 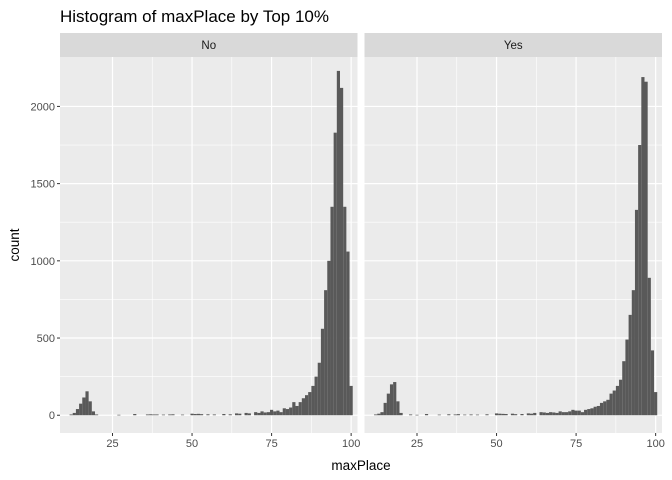 I want to click on facet-strip-label-yes: Yes, so click(x=513, y=46).